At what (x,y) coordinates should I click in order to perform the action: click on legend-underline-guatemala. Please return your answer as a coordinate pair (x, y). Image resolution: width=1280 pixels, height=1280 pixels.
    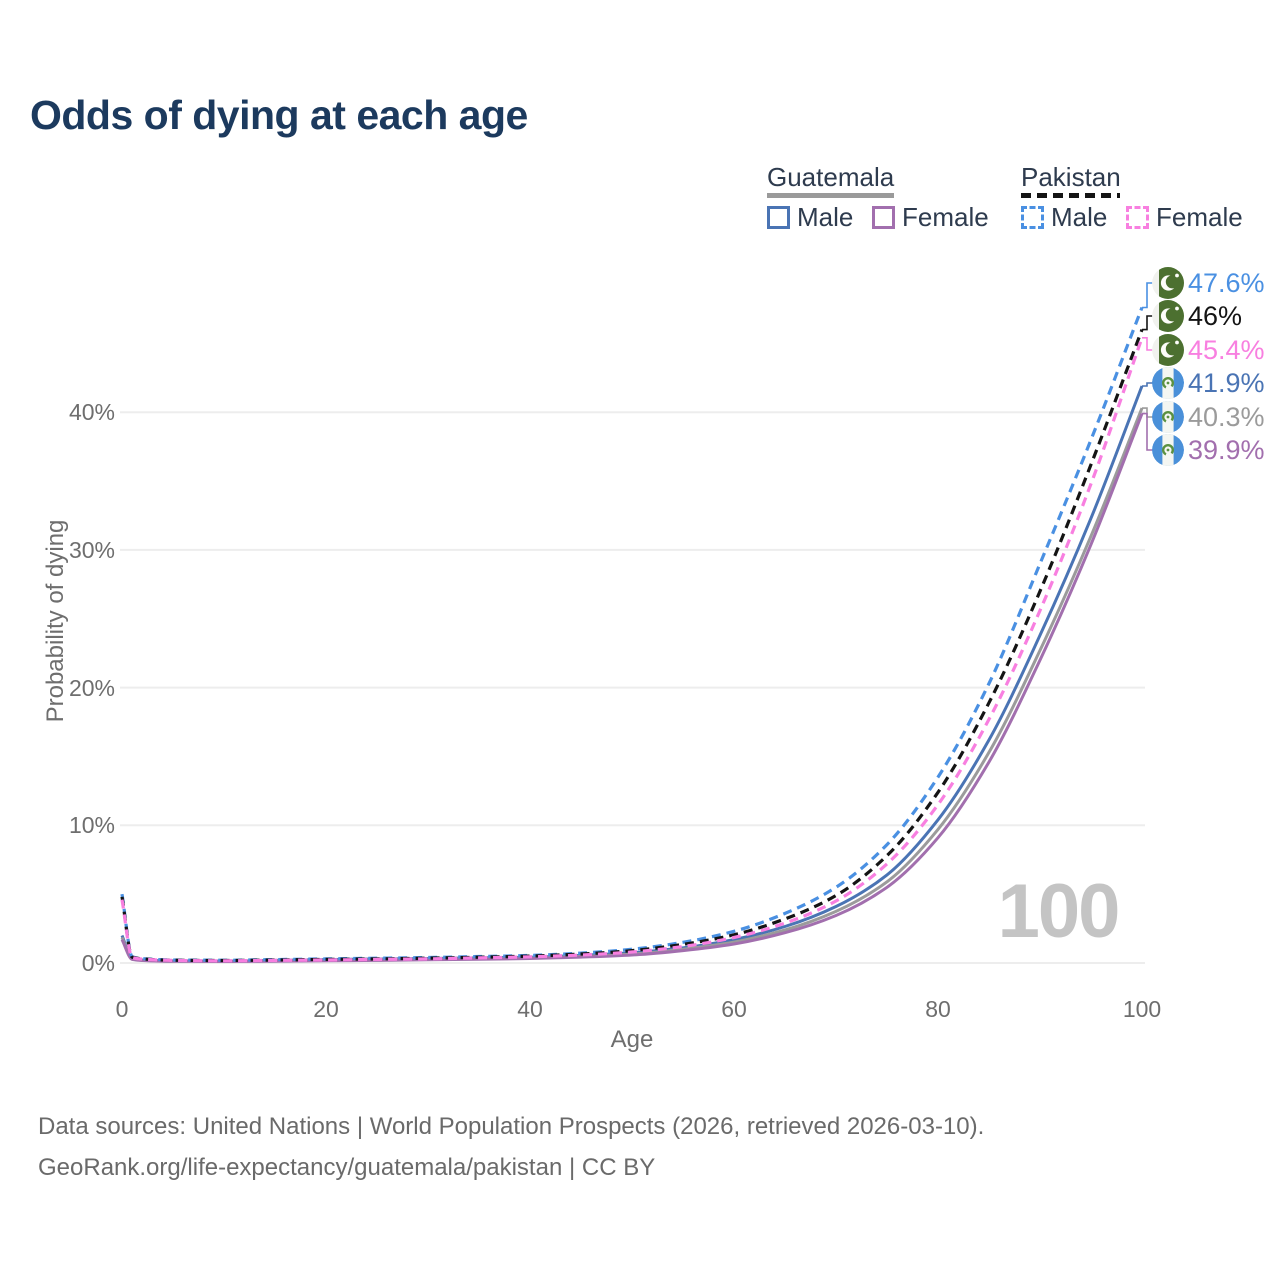
    Looking at the image, I should click on (830, 195).